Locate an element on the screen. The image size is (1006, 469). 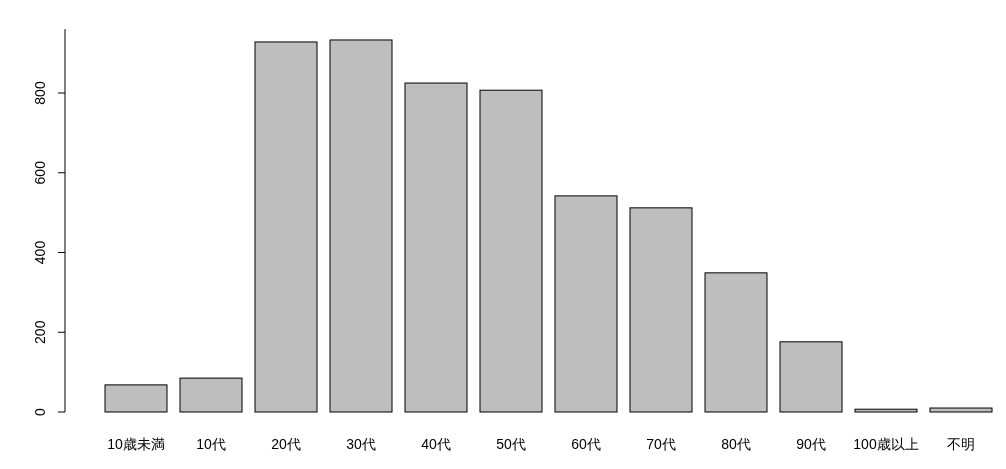
x-tick-label: 80代 is located at coordinates (736, 444).